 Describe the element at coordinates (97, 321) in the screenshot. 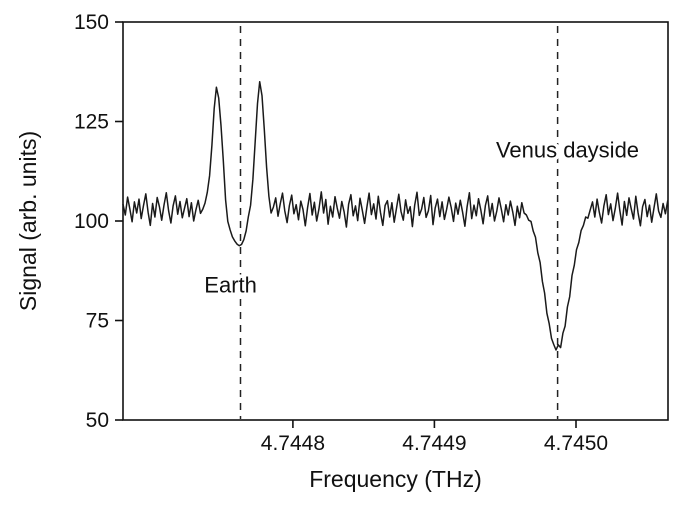

I see `y-tick-label: 75` at that location.